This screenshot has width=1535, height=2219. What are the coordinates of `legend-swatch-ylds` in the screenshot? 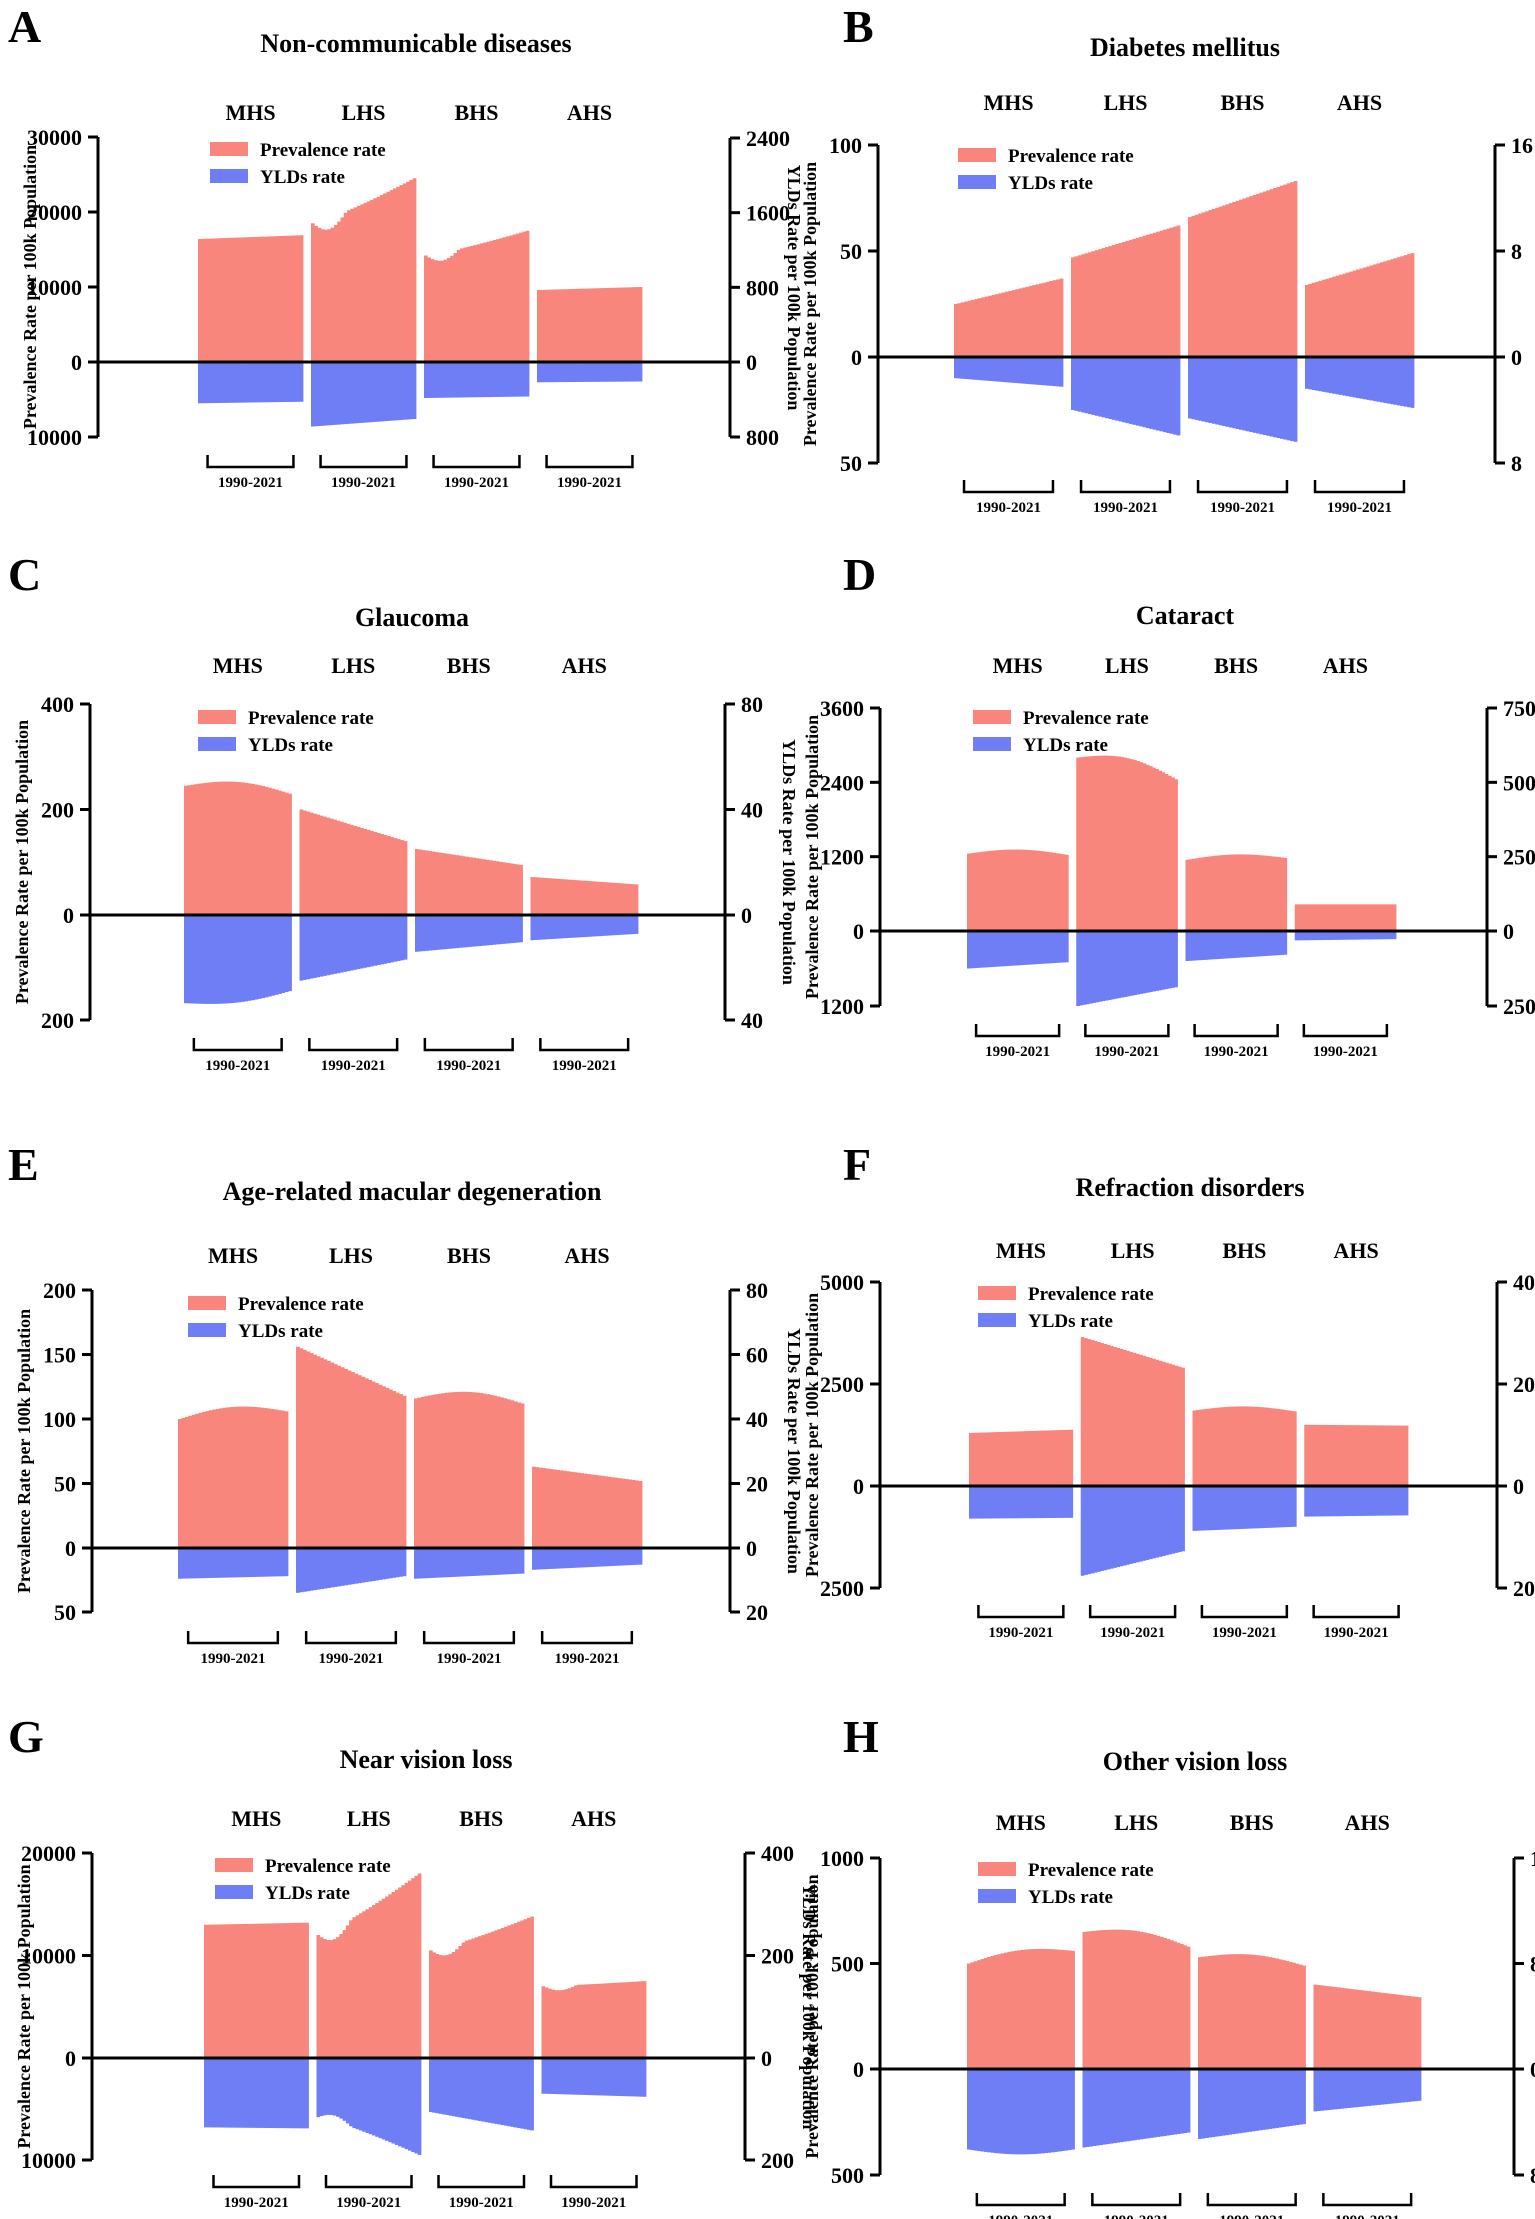 It's located at (217, 744).